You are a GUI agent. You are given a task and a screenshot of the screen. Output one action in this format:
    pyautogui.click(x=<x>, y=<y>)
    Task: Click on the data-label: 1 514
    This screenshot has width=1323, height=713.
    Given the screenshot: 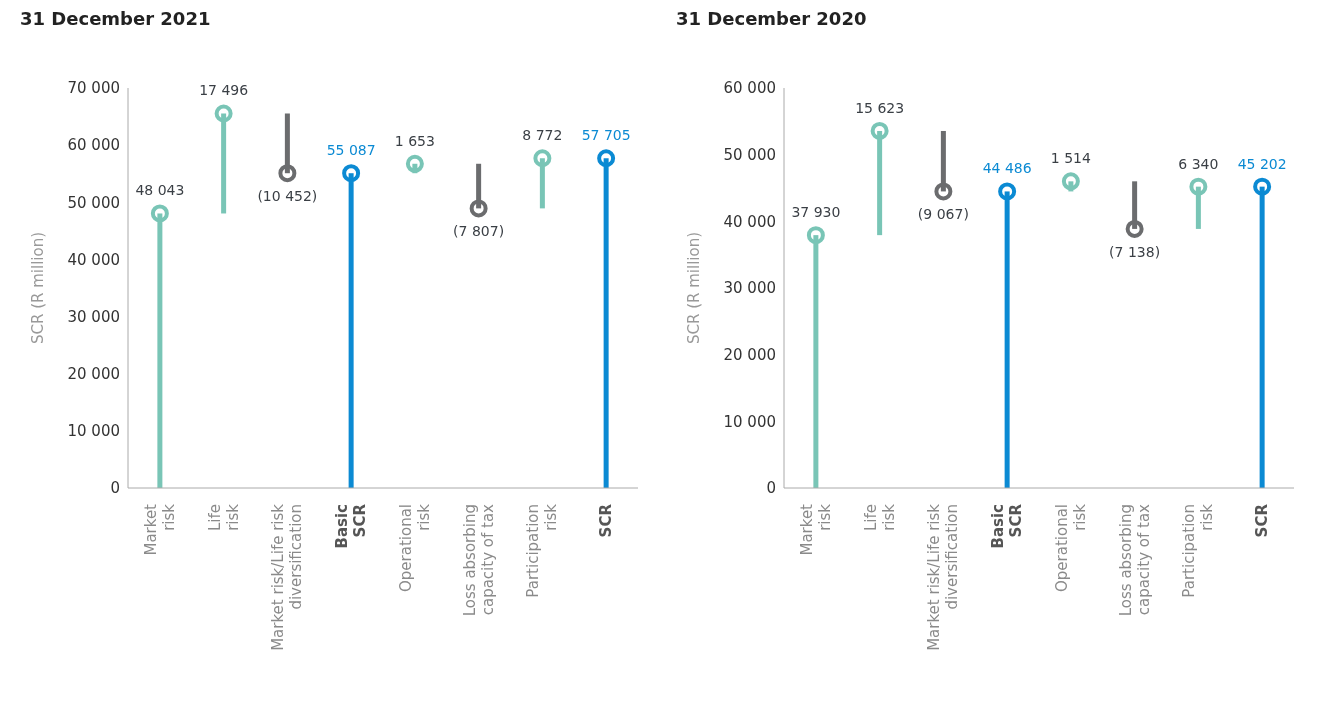 What is the action you would take?
    pyautogui.click(x=1070, y=158)
    